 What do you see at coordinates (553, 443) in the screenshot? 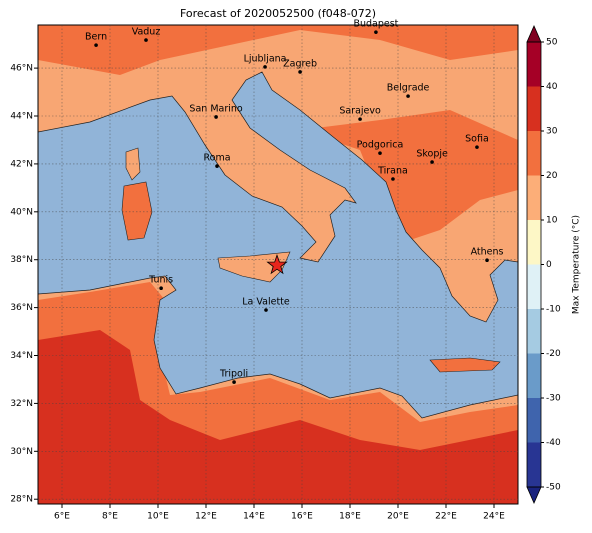
I see `colorbar-tick-label: -40` at bounding box center [553, 443].